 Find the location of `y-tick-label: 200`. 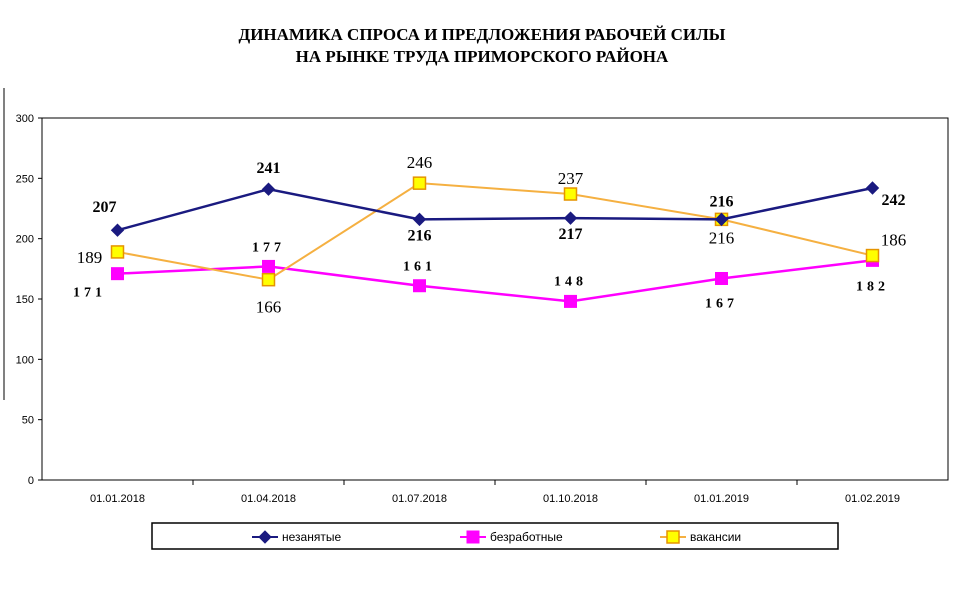

y-tick-label: 200 is located at coordinates (25, 240).